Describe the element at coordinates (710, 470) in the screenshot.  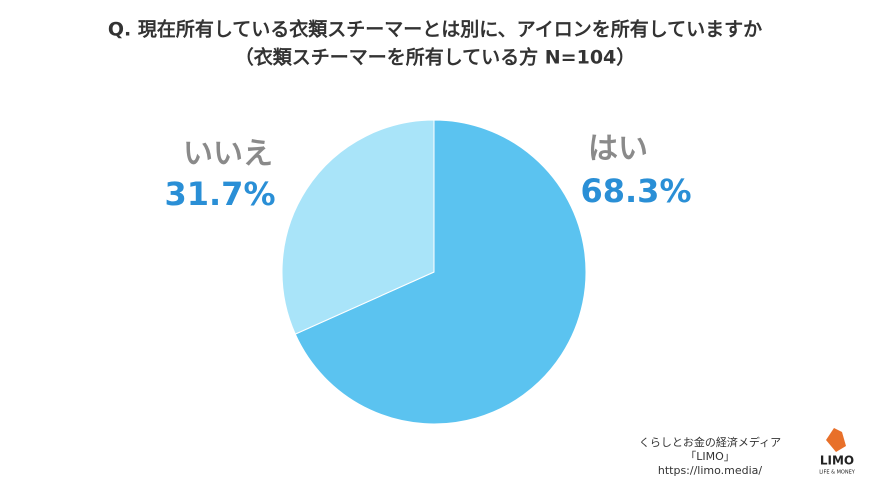
I see `brand-url: https://limo.media/` at that location.